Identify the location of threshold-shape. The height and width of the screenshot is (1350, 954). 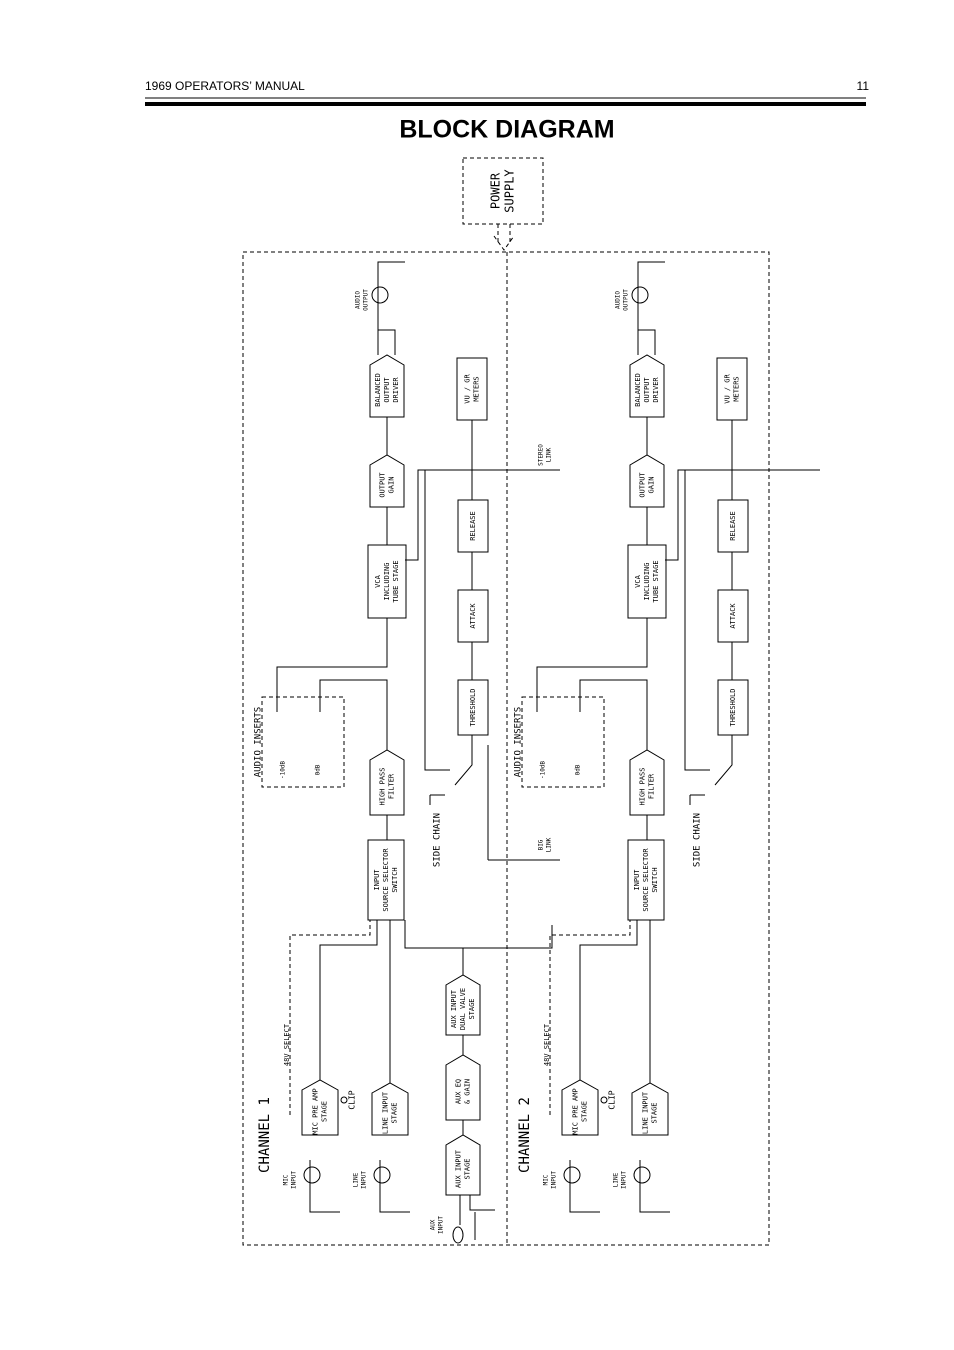
(733, 707).